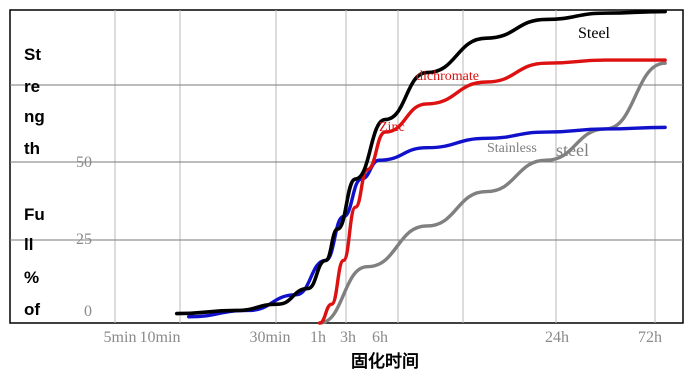 The image size is (693, 382). I want to click on y-axis-label-line: ng, so click(34, 116).